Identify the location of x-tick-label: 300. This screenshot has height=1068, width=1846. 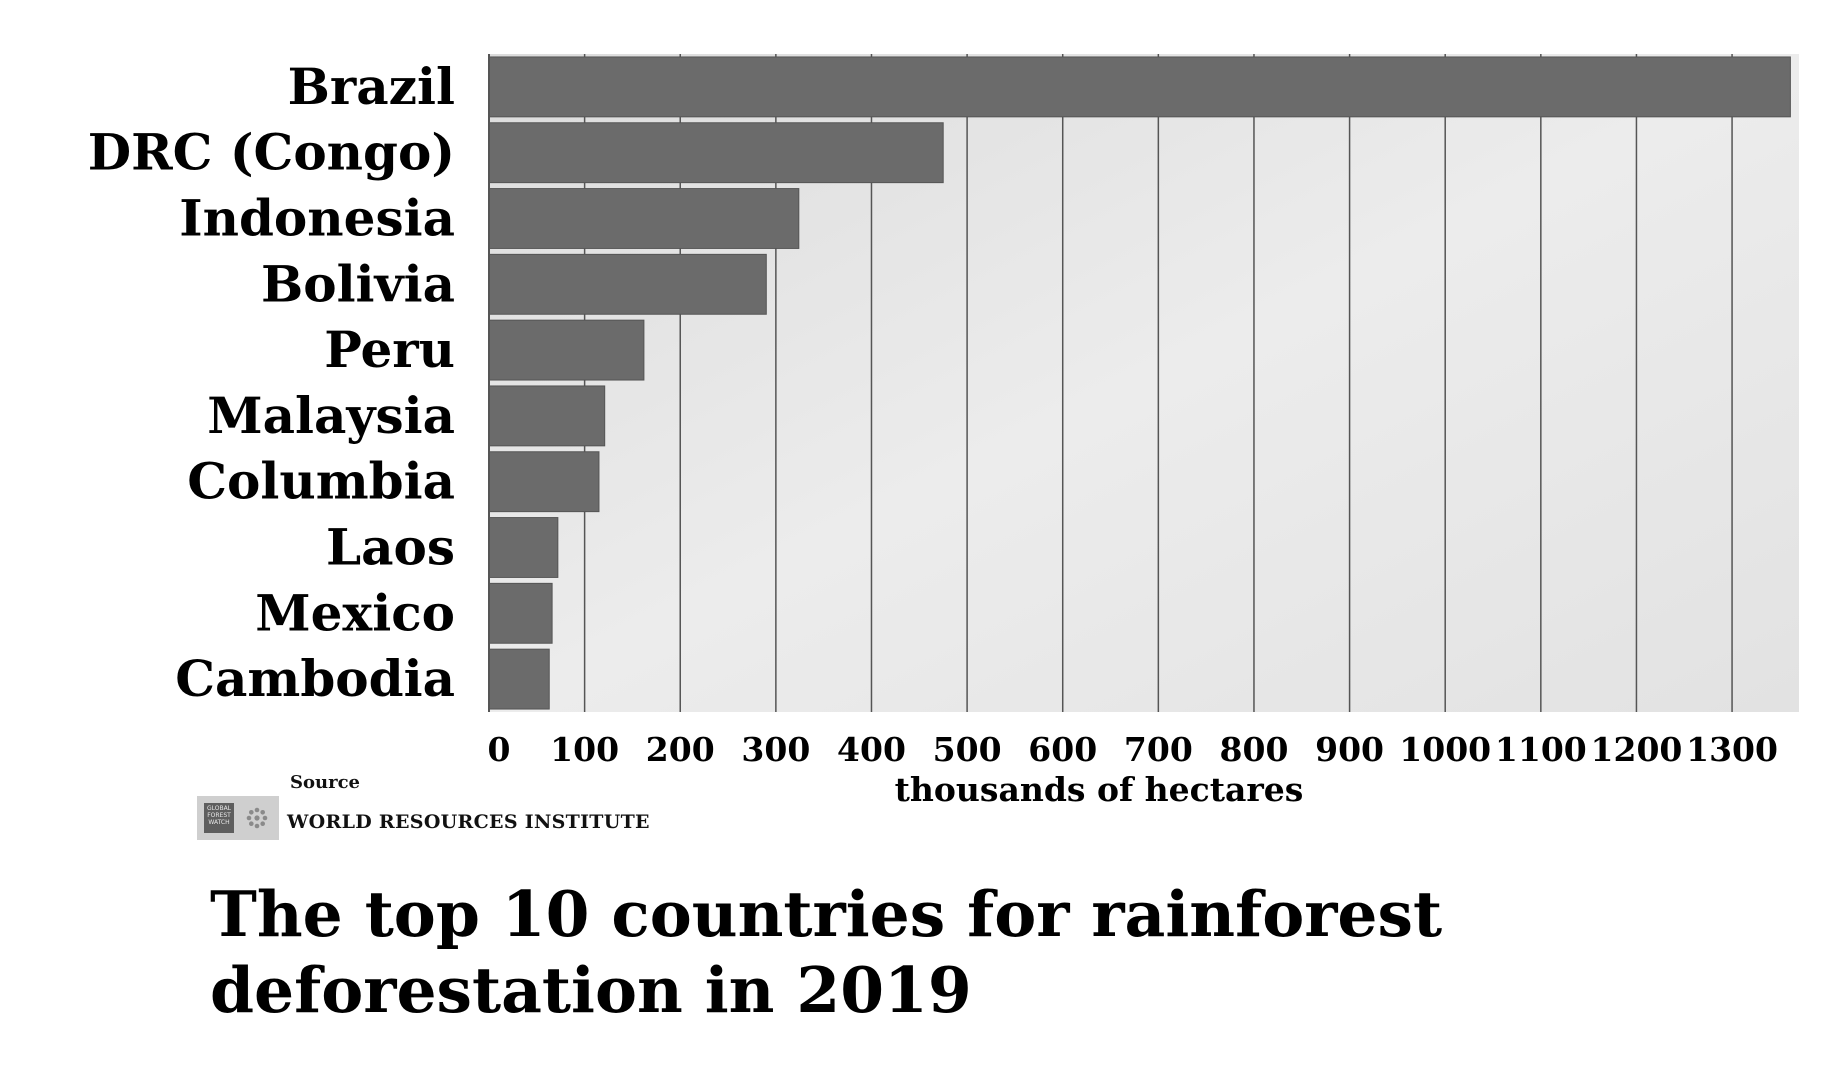
(775, 749).